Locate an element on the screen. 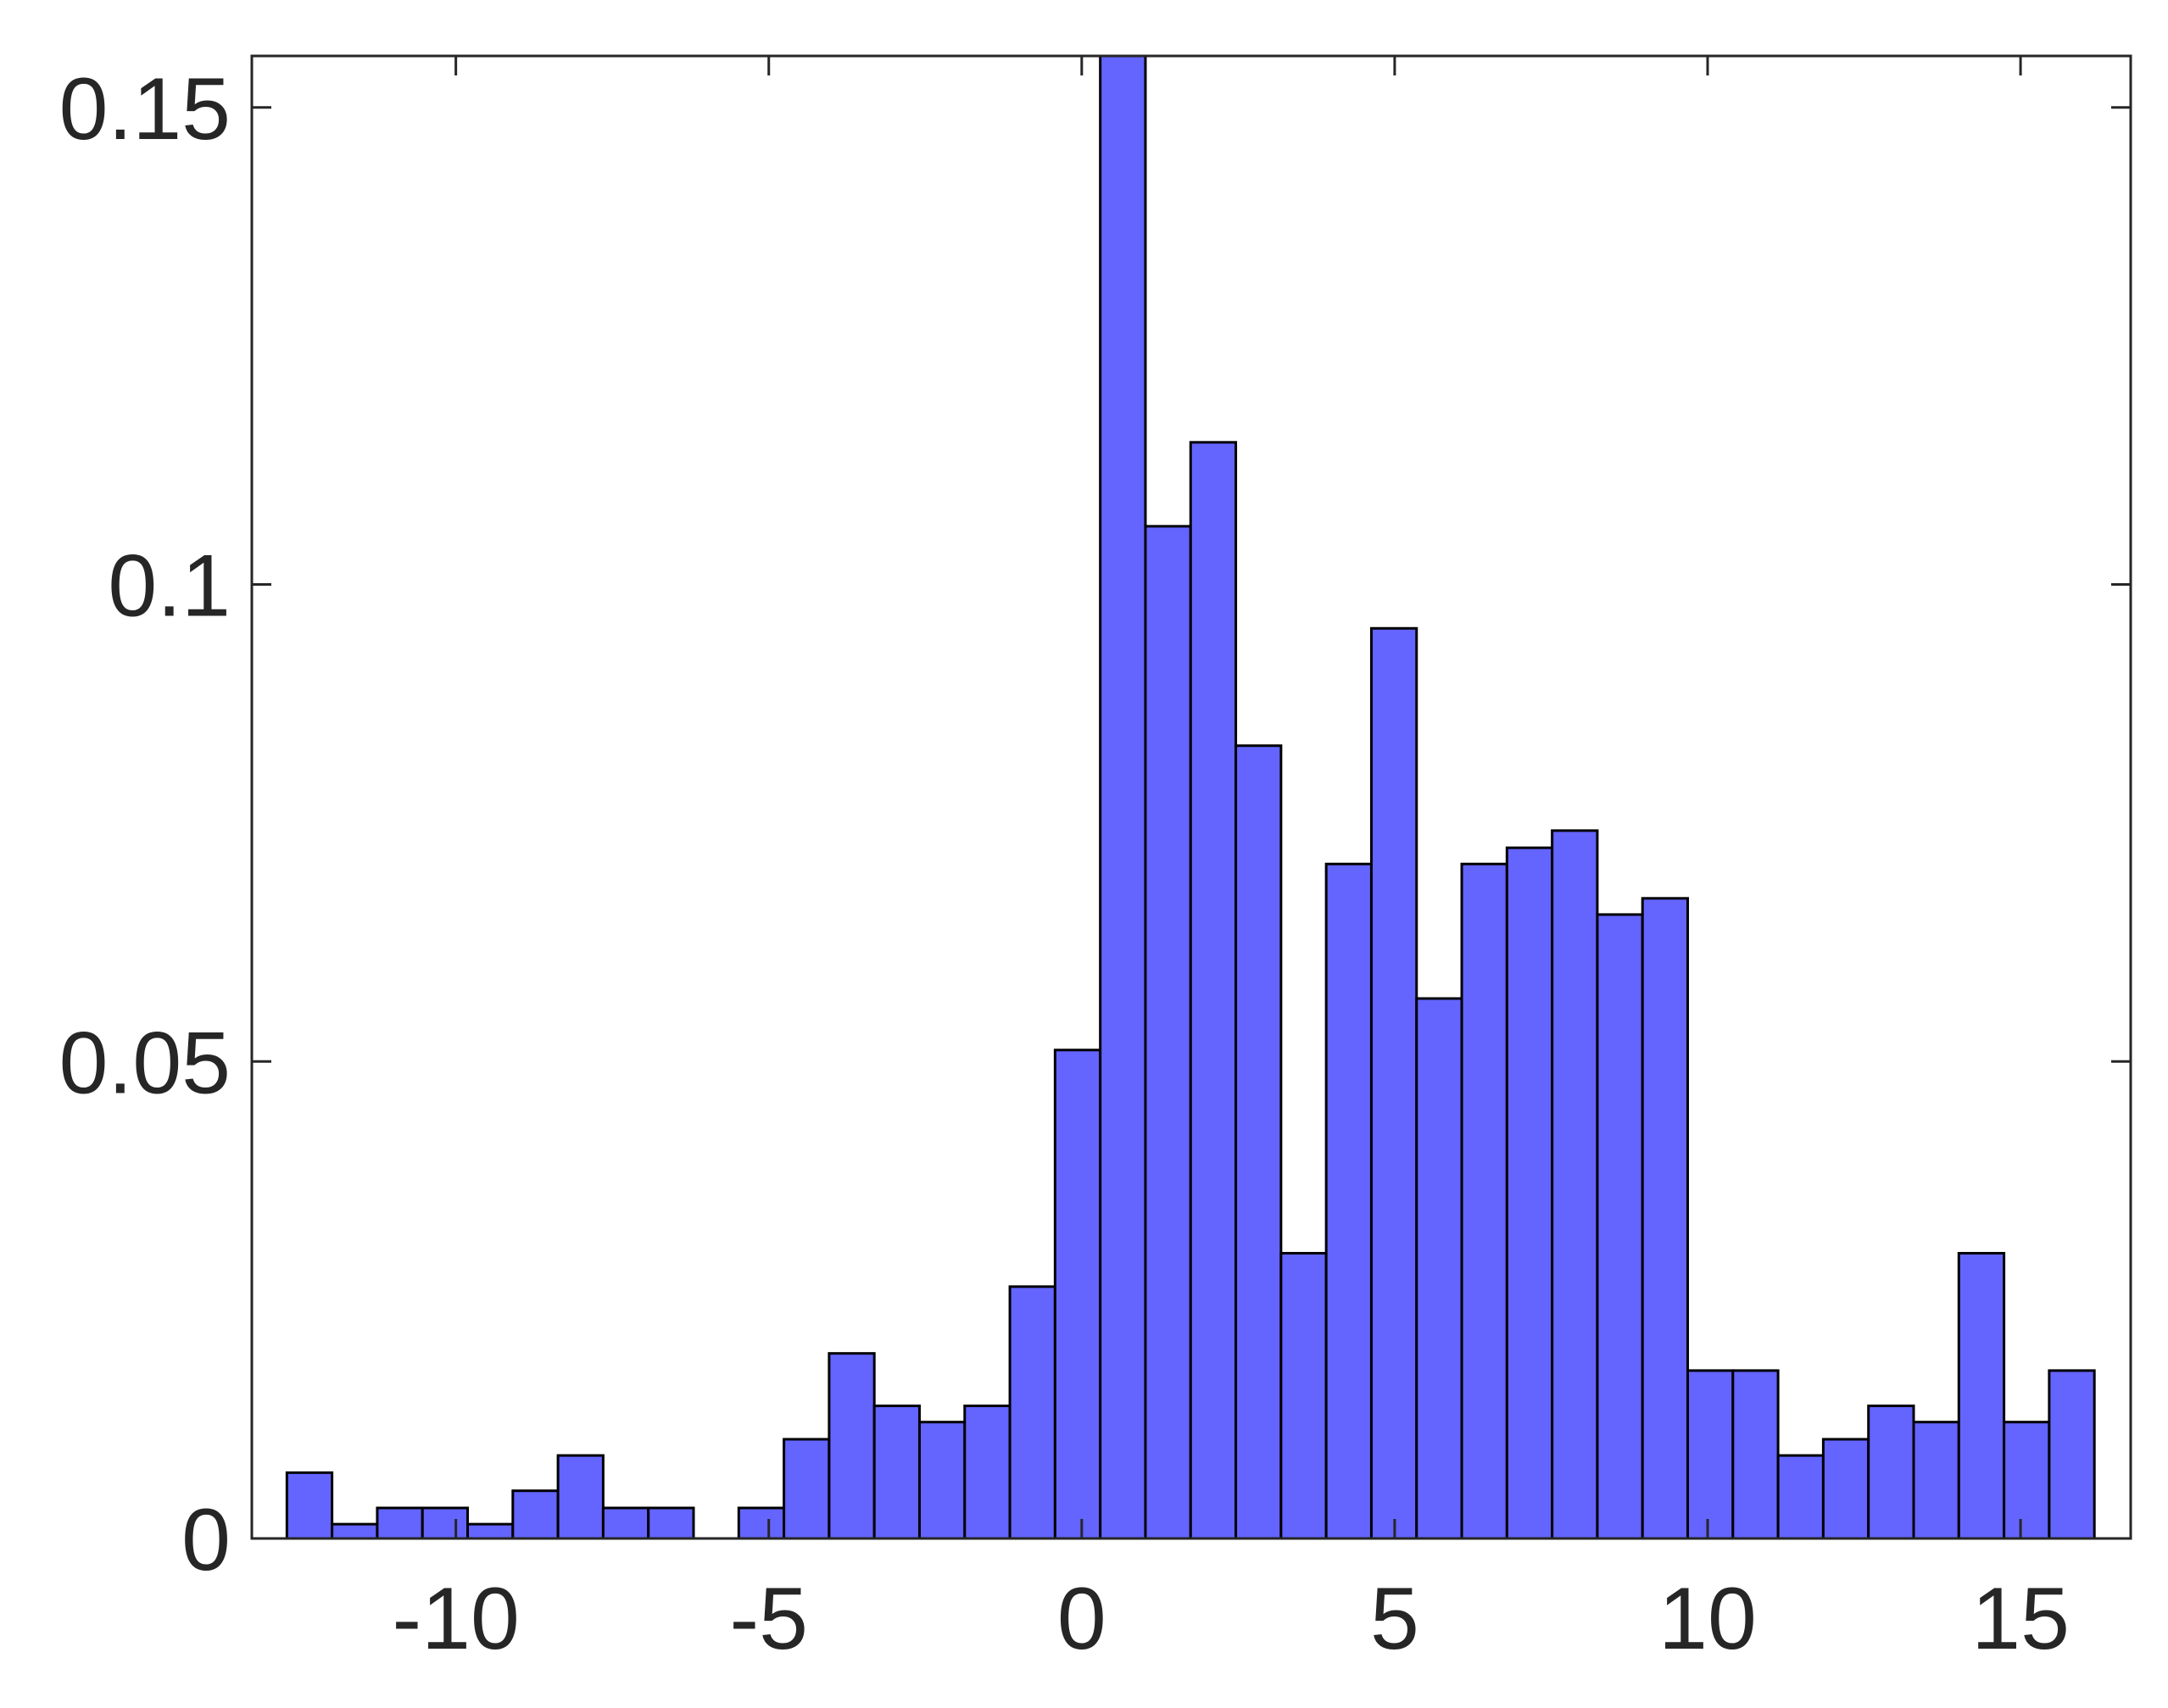  x-tick-label: 15 is located at coordinates (2020, 1619).